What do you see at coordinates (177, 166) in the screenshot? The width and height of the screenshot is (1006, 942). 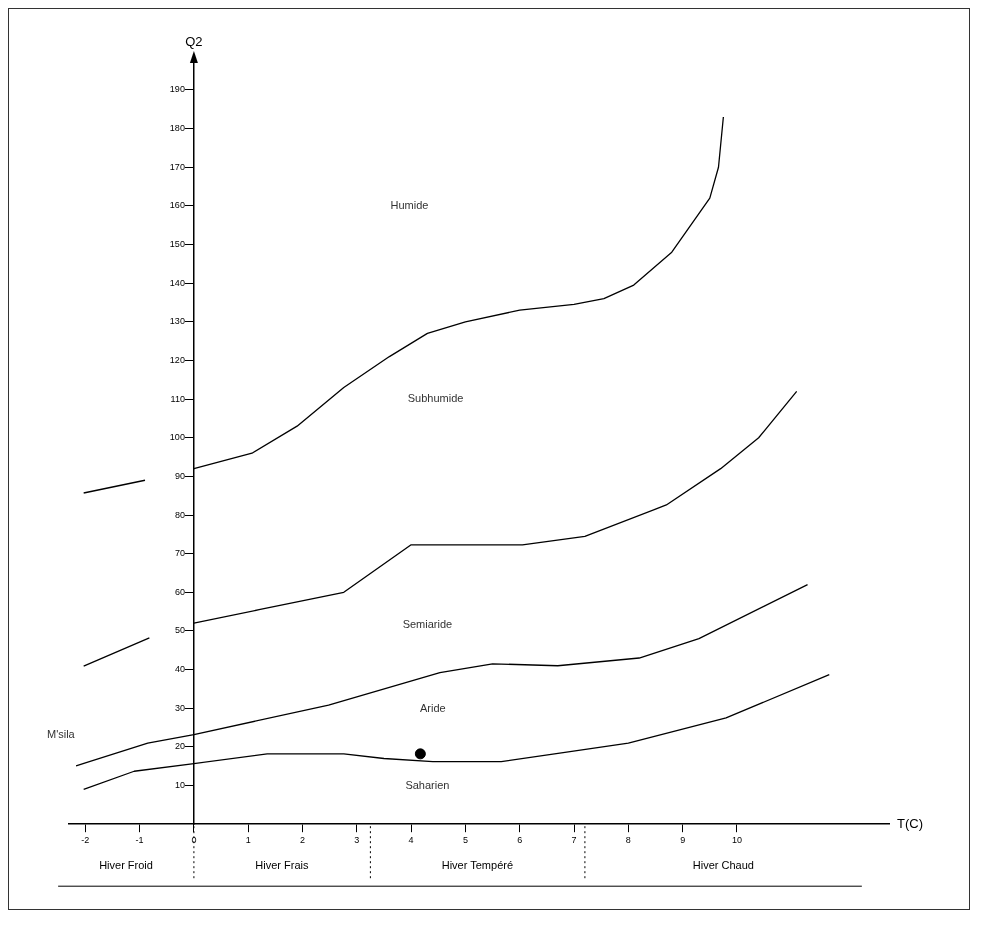 I see `y-tick-label: 170` at bounding box center [177, 166].